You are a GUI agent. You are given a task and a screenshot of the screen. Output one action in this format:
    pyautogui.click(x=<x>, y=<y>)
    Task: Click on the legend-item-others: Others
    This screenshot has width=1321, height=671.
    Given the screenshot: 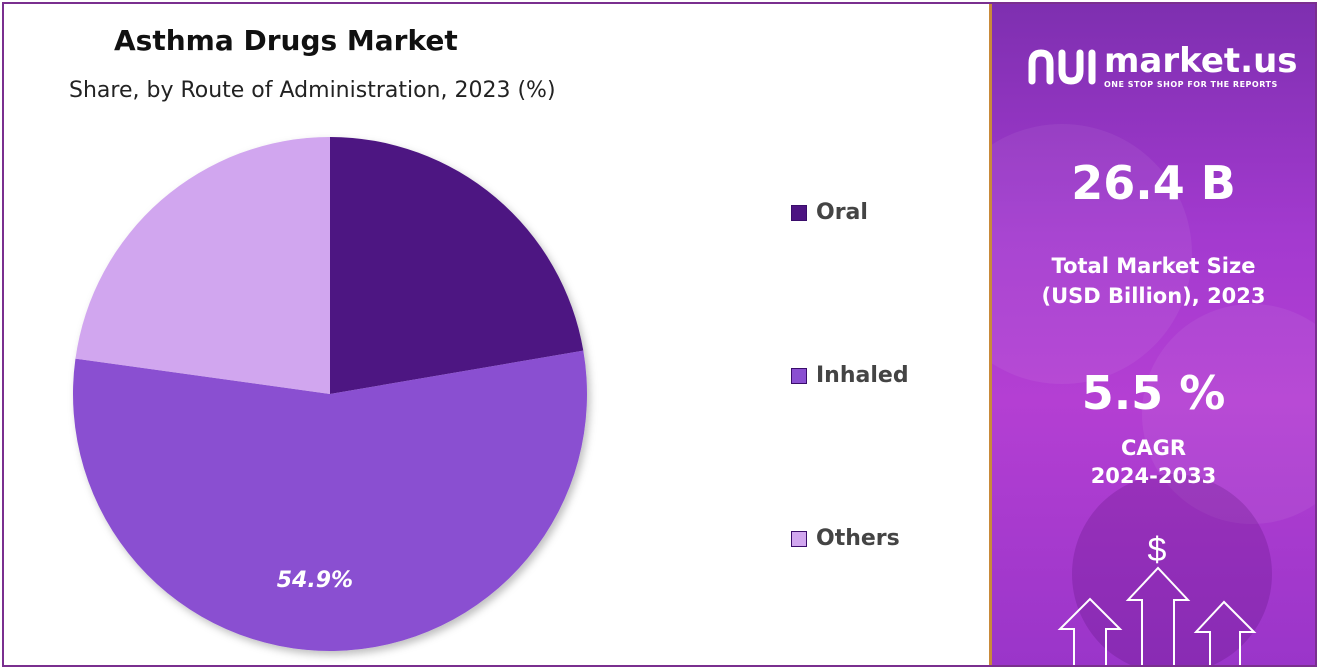 What is the action you would take?
    pyautogui.click(x=845, y=538)
    